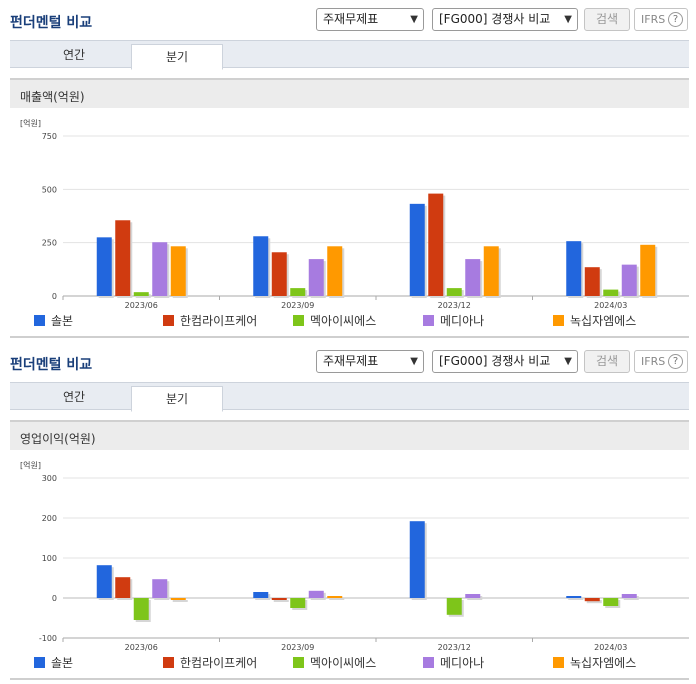 This screenshot has width=696, height=684. What do you see at coordinates (49, 478) in the screenshot?
I see `y-tick-label: 300` at bounding box center [49, 478].